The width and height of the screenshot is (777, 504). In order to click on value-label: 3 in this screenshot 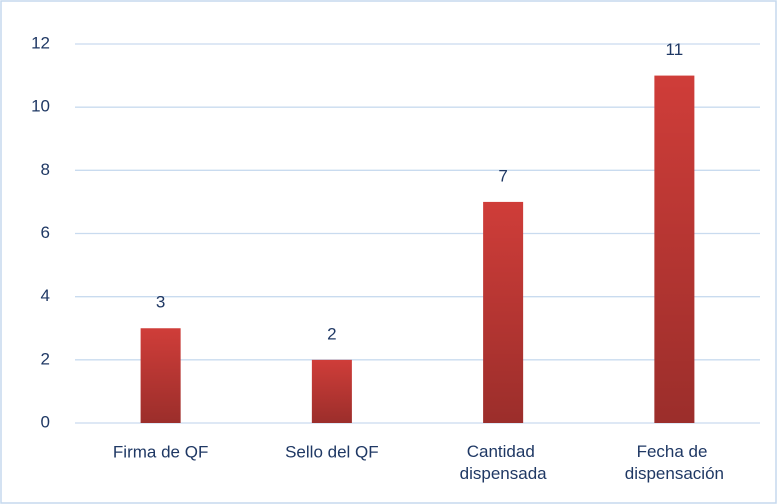, I will do `click(160, 302)`.